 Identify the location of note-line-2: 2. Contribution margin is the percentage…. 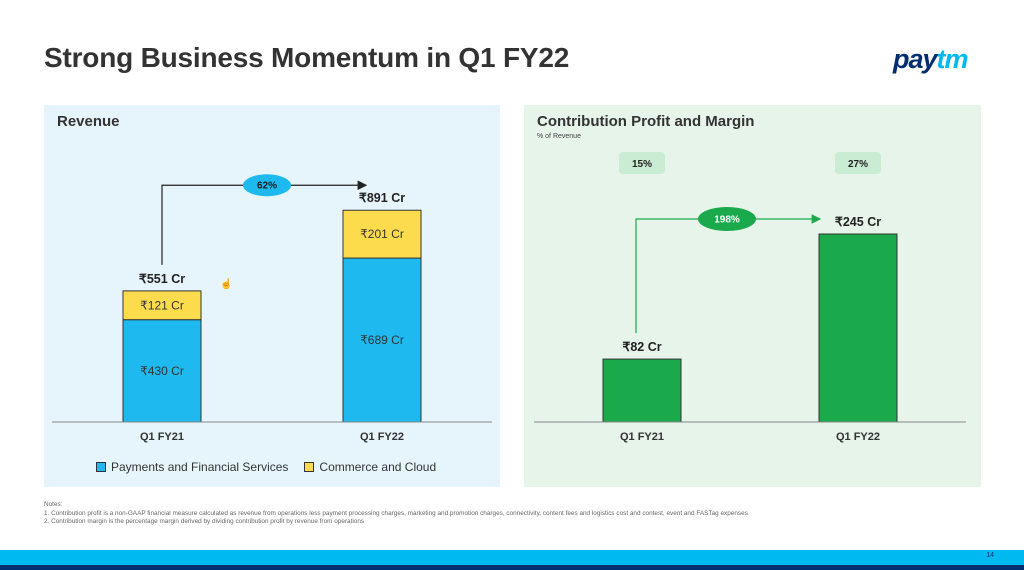
(204, 522).